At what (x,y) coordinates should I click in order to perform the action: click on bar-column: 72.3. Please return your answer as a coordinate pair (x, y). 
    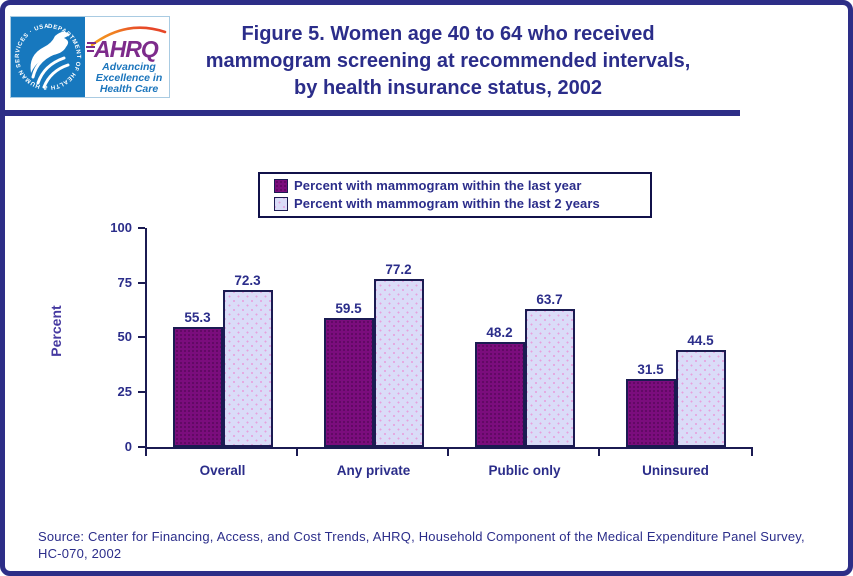
    Looking at the image, I should click on (247, 360).